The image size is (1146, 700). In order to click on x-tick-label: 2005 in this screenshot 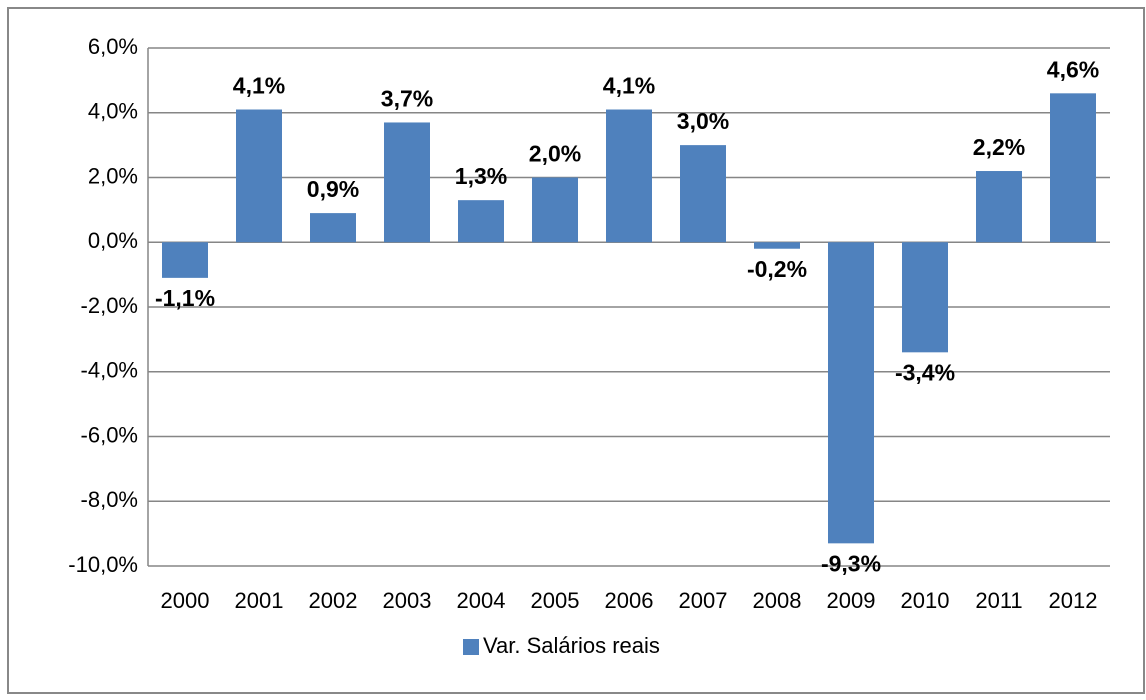, I will do `click(555, 600)`.